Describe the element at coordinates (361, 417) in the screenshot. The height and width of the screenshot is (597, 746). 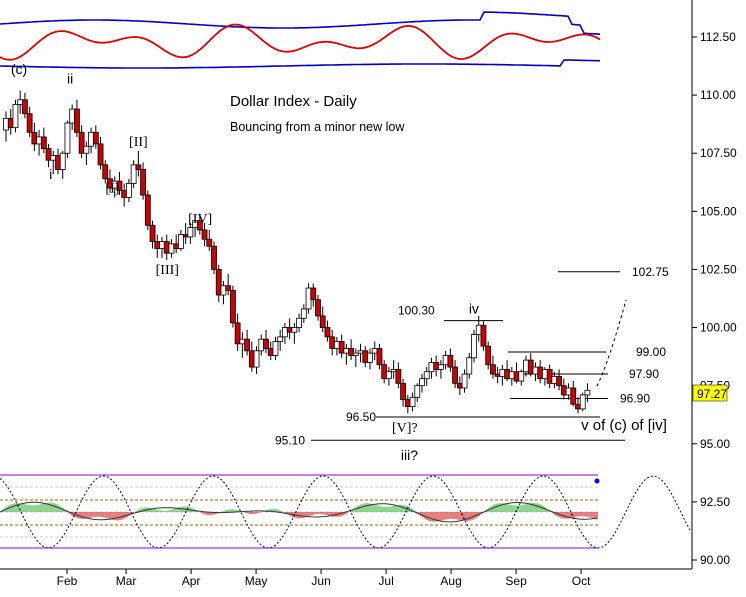
I see `level-label: 96.50` at that location.